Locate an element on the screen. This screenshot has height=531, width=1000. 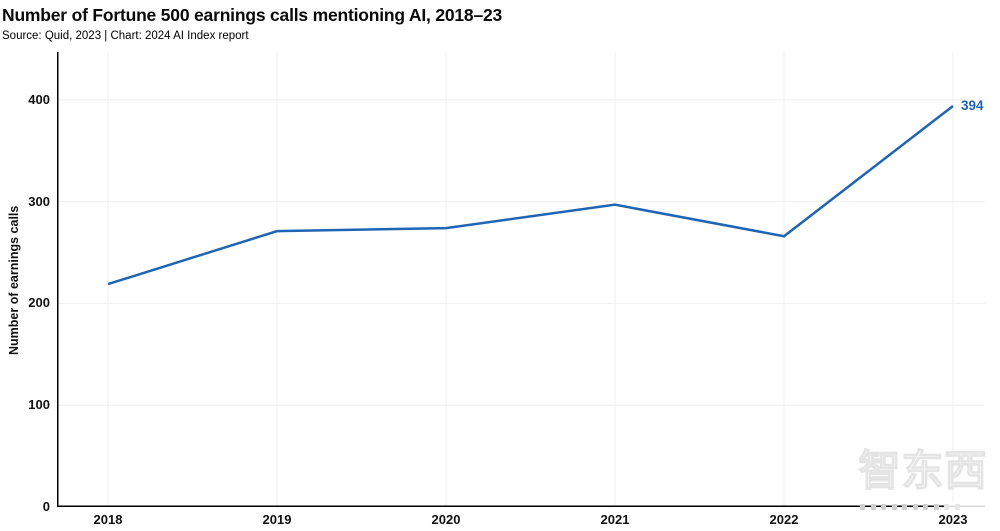
x-tick-label: 2021 is located at coordinates (615, 519).